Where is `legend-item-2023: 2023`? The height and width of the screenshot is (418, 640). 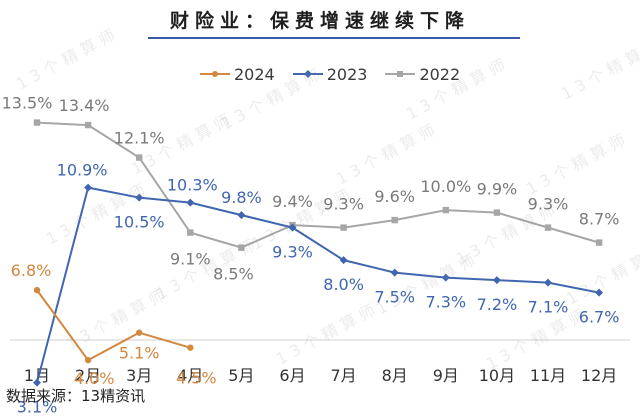
legend-item-2023: 2023 is located at coordinates (330, 74).